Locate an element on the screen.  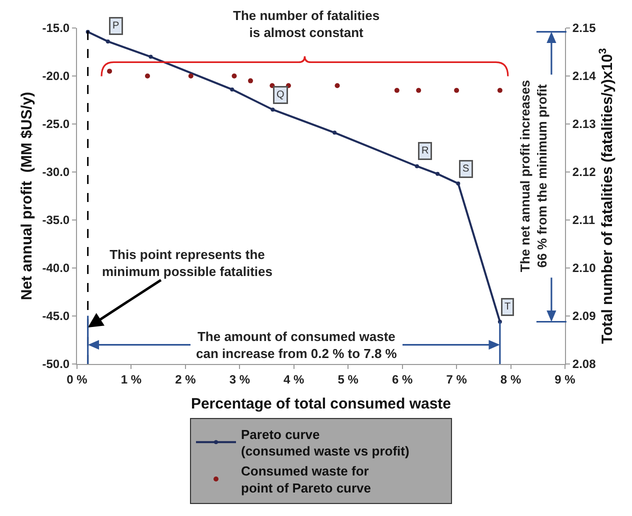
y-axis-title: Net annual profit (MM $US/y) is located at coordinates (27, 196).